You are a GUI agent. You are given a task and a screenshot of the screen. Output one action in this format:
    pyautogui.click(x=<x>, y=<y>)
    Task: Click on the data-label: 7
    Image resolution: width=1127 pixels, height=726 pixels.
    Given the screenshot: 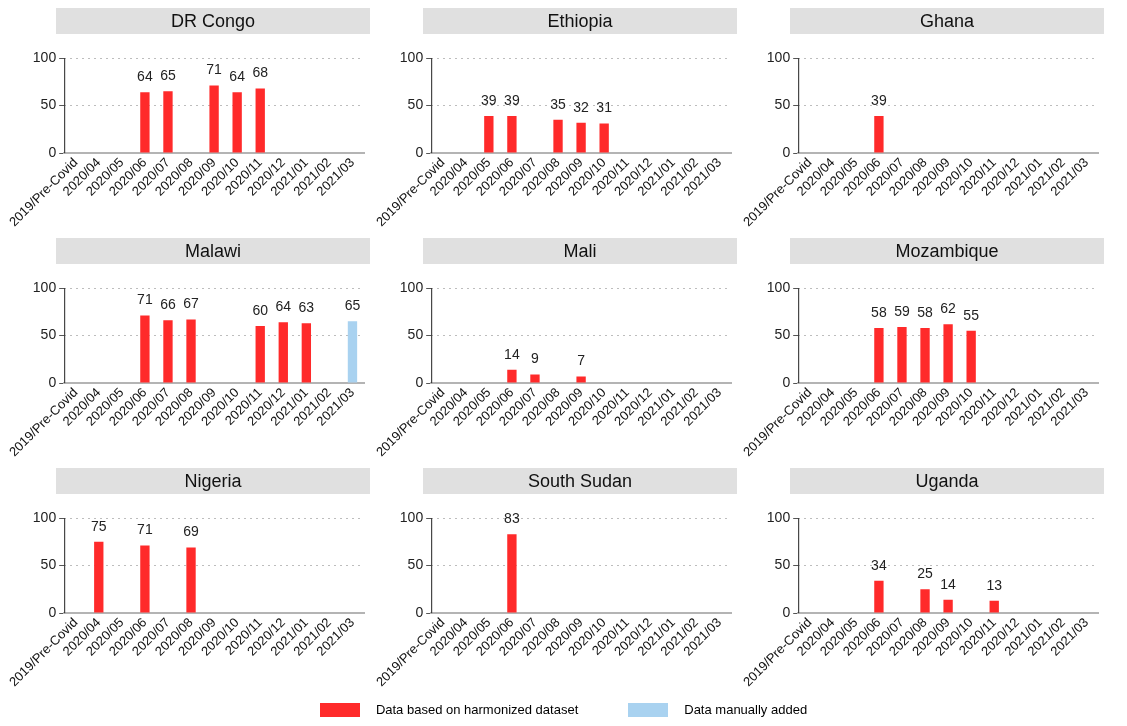 What is the action you would take?
    pyautogui.click(x=581, y=360)
    